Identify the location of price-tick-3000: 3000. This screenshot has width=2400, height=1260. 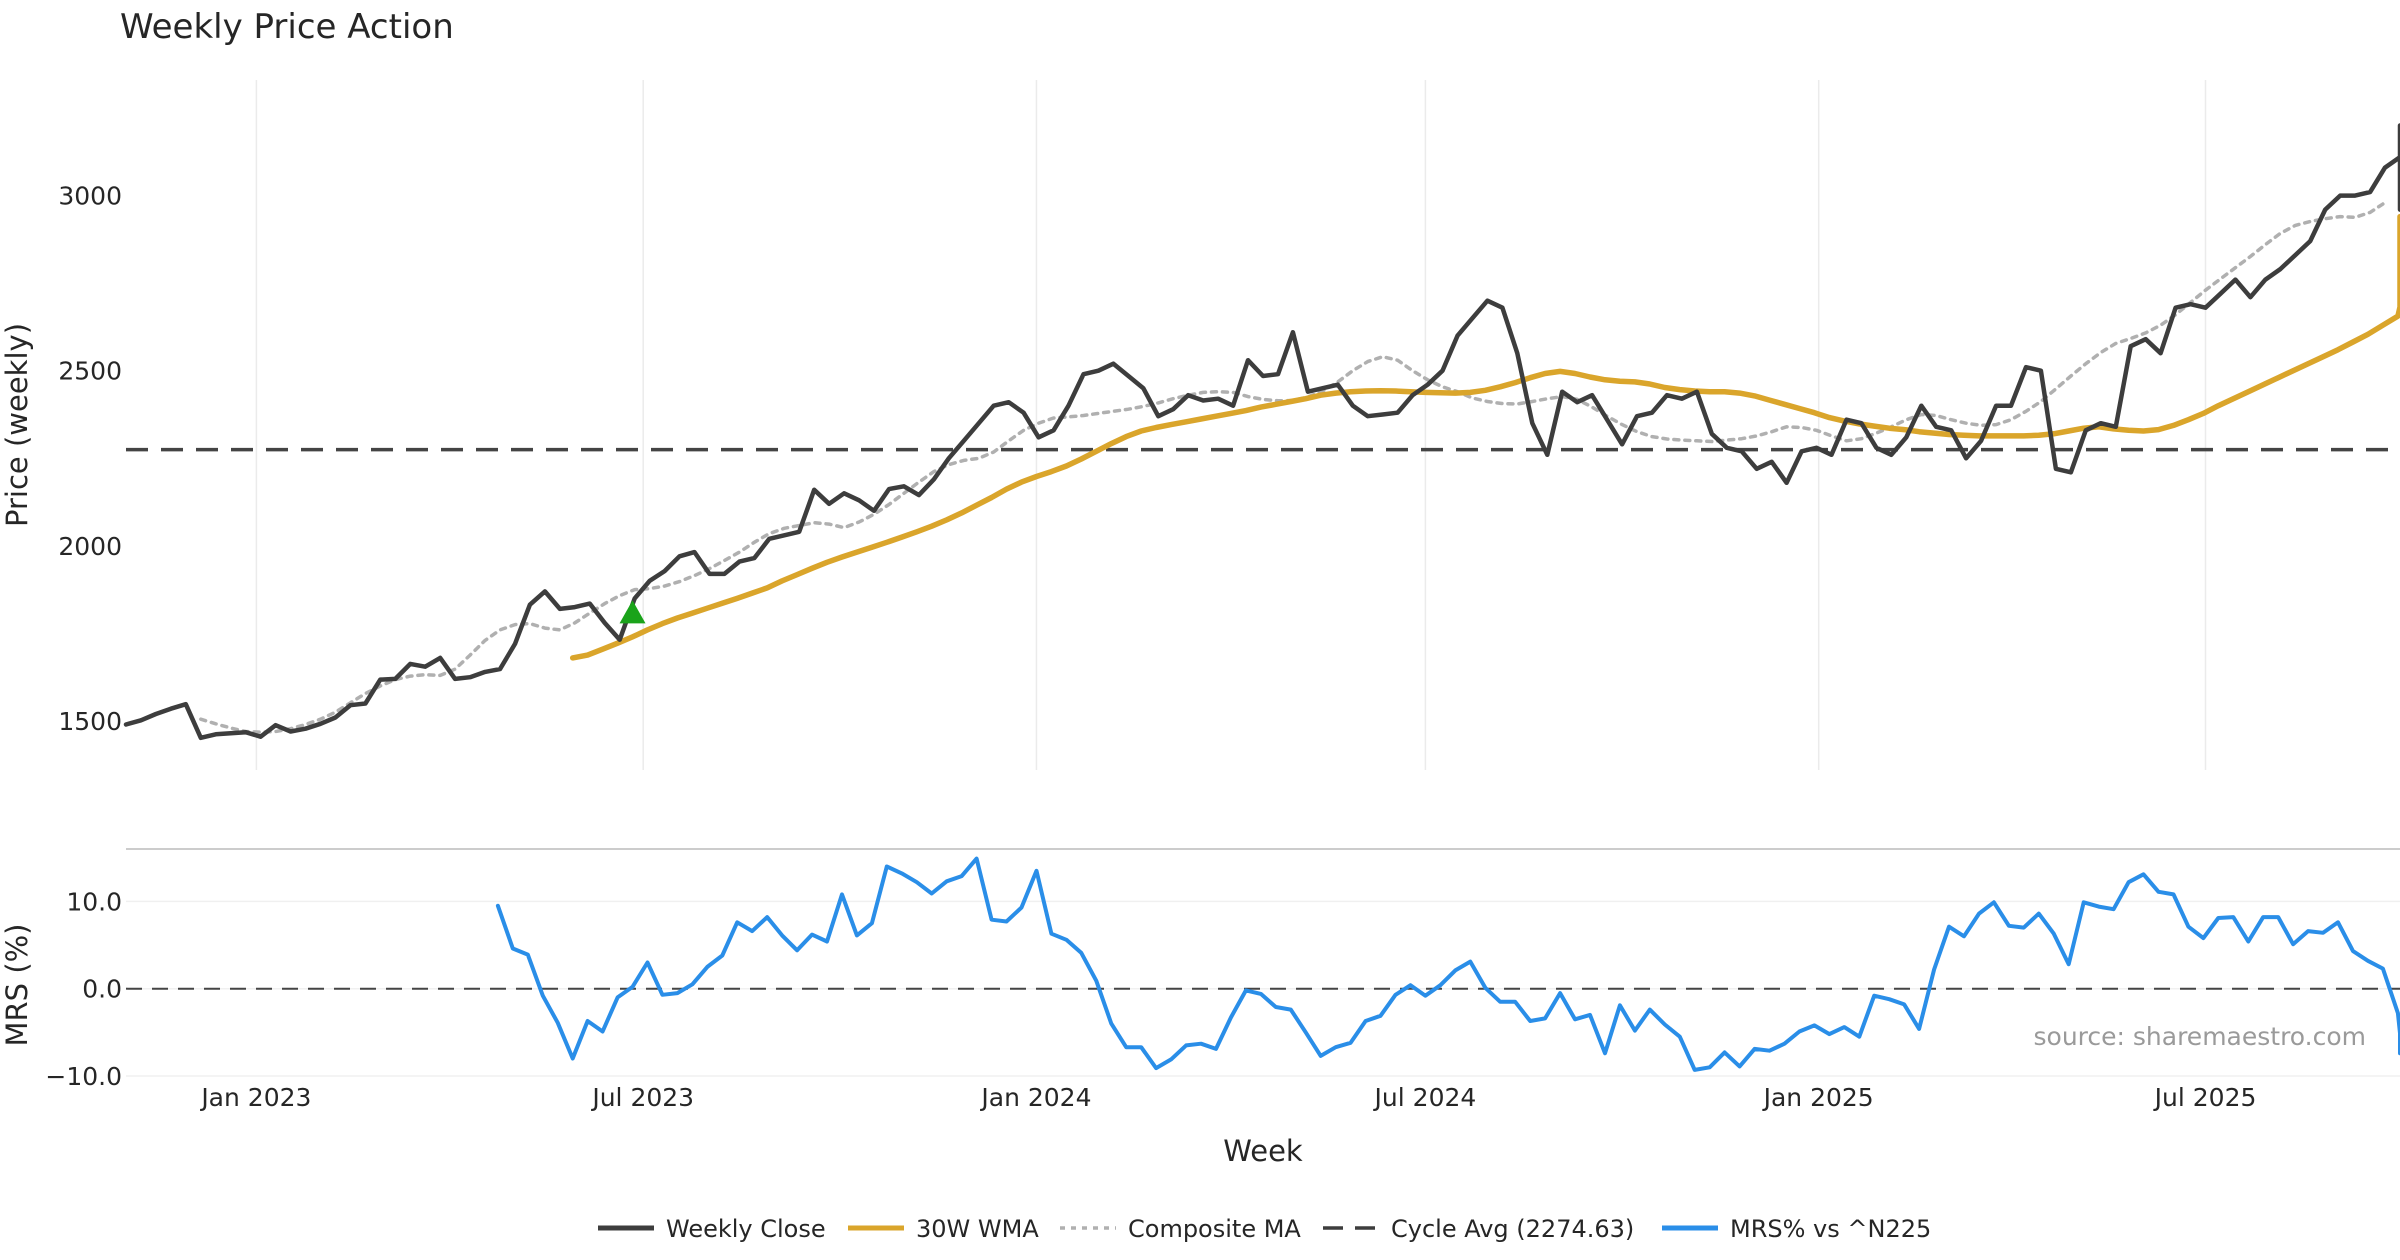
(90, 196).